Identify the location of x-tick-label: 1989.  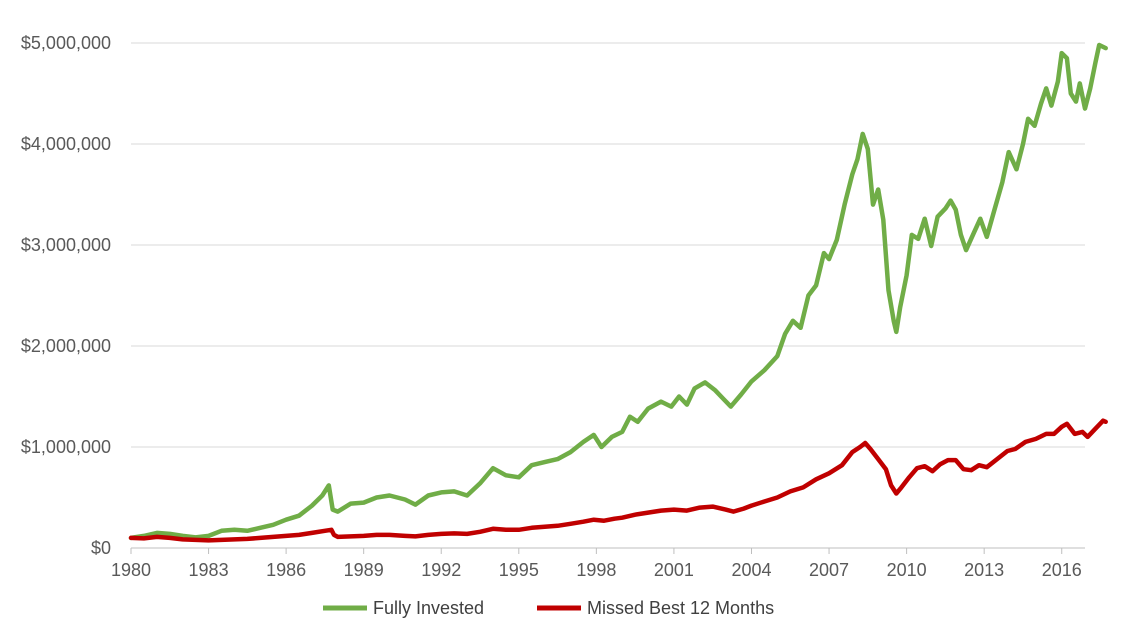
(364, 570).